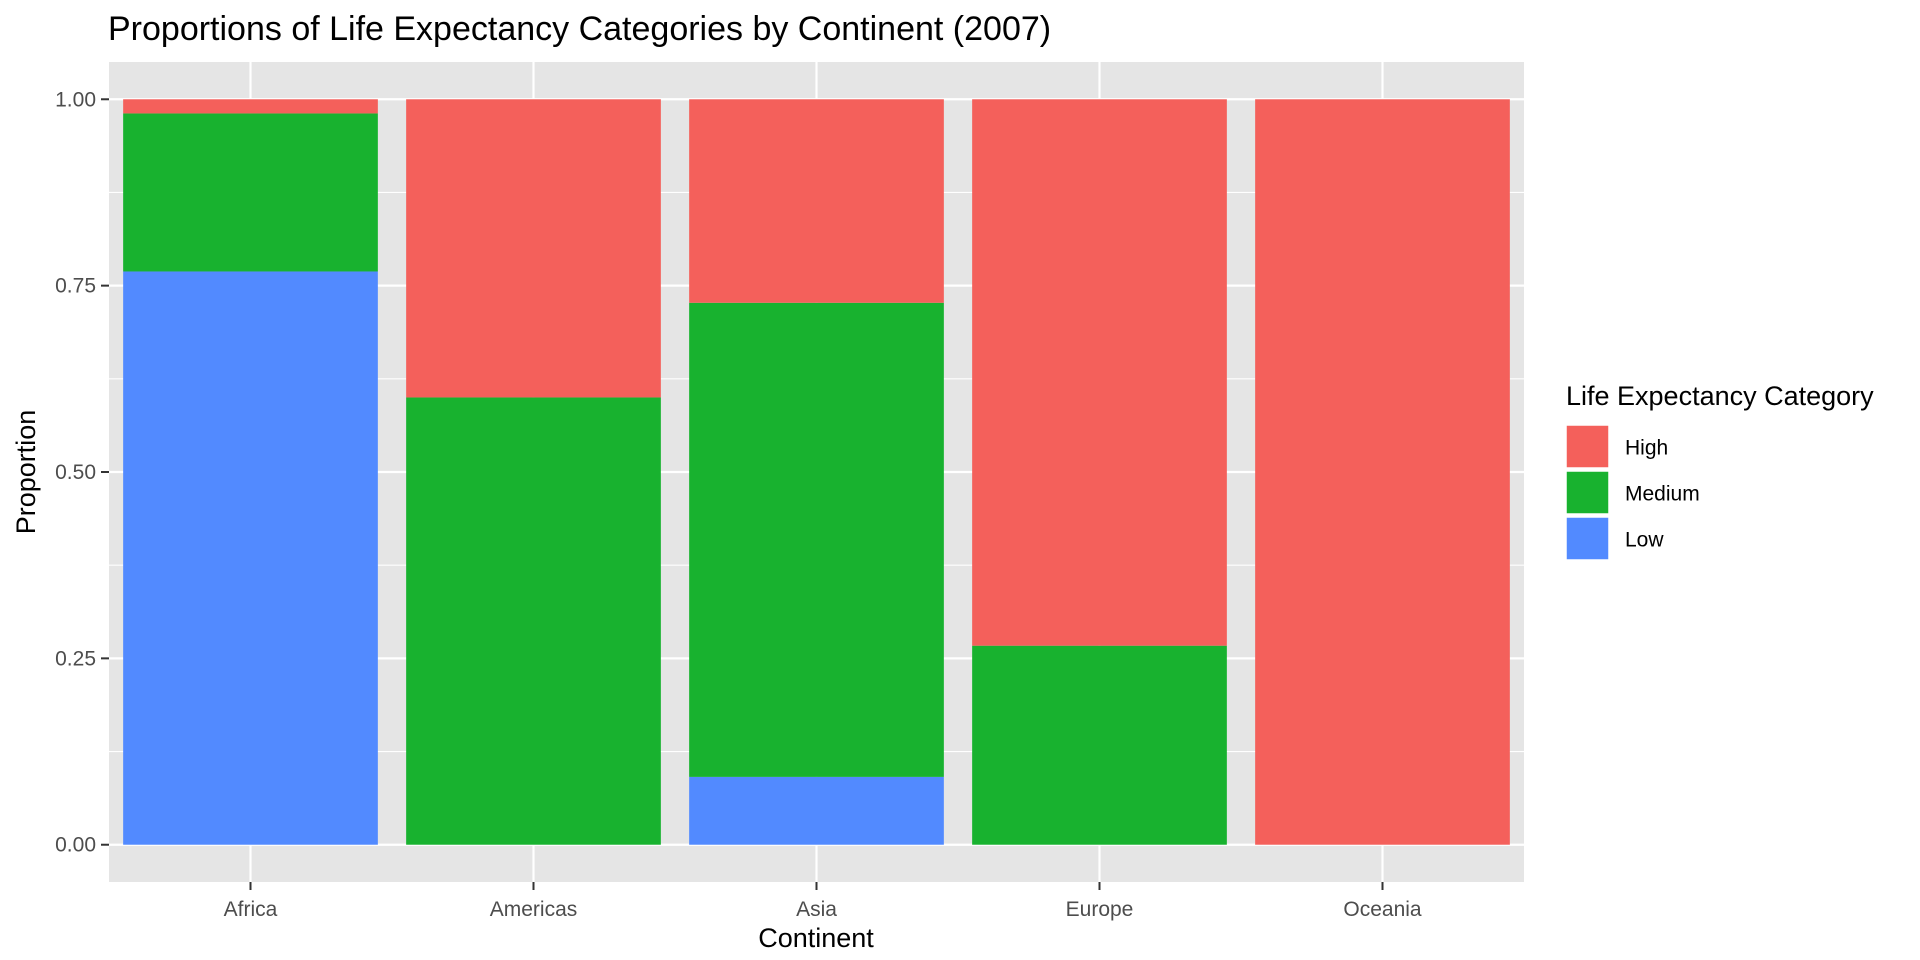 The image size is (1920, 960). Describe the element at coordinates (75, 99) in the screenshot. I see `y-tick-label: 1.00` at that location.